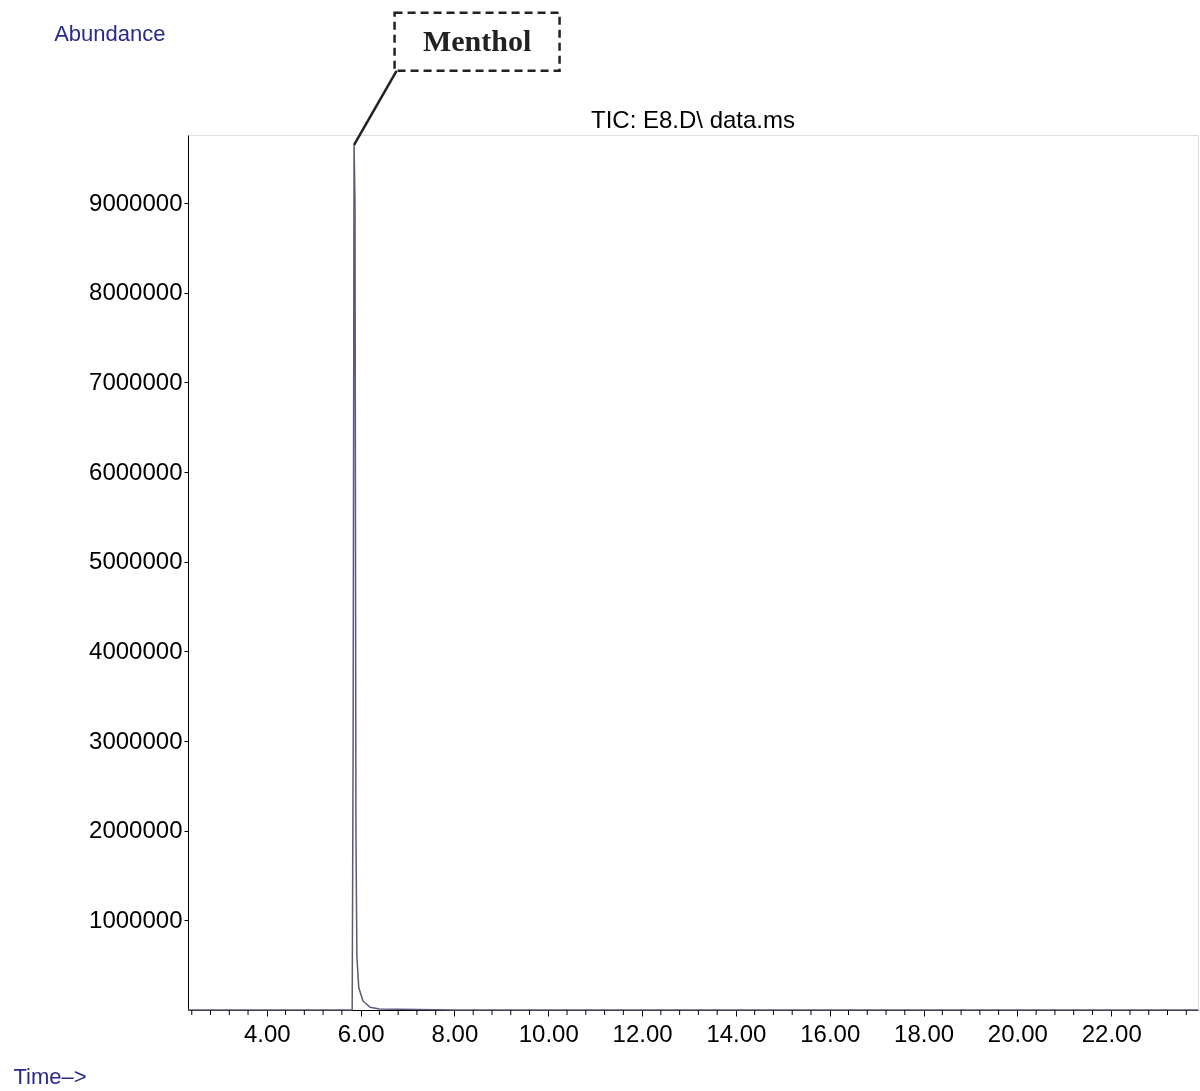 Image resolution: width=1200 pixels, height=1091 pixels. What do you see at coordinates (136, 830) in the screenshot?
I see `y-tick-label: 2000000` at bounding box center [136, 830].